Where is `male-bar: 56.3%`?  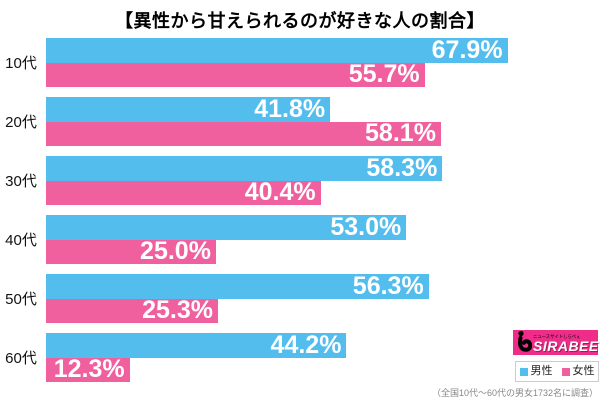 male-bar: 56.3% is located at coordinates (237, 285).